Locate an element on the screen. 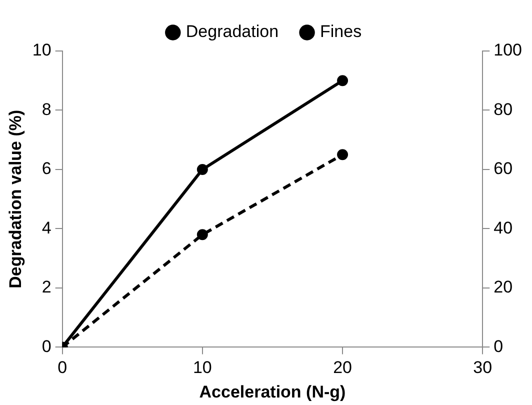 This screenshot has height=405, width=532. y-tick-label: 8 is located at coordinates (47, 109).